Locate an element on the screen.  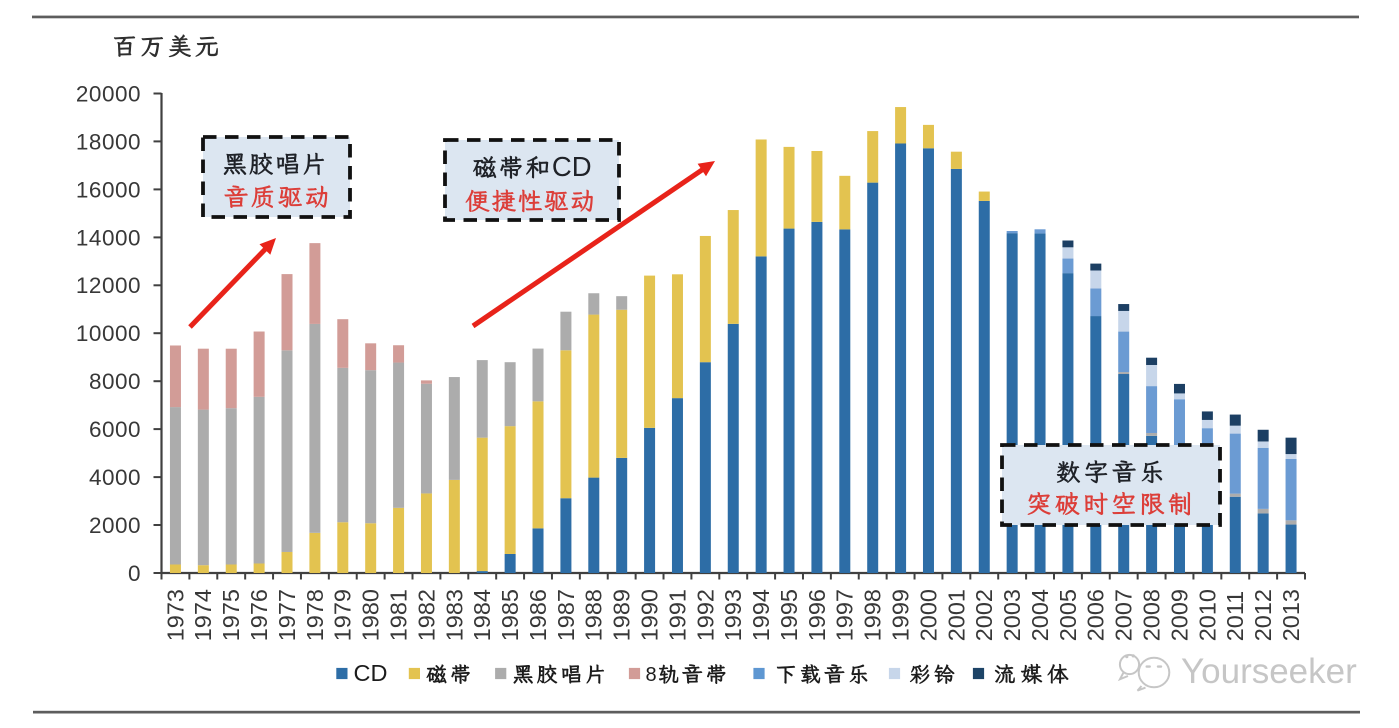
svg-text: 6000 is located at coordinates (115, 429).